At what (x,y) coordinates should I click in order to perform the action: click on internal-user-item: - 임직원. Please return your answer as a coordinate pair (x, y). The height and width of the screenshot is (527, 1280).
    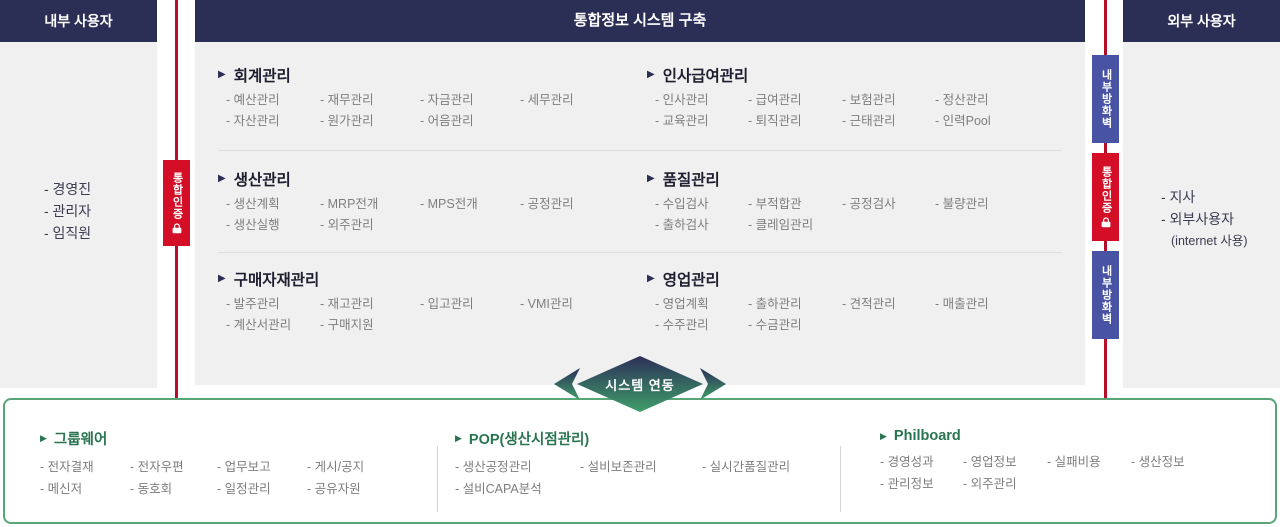
    Looking at the image, I should click on (68, 233).